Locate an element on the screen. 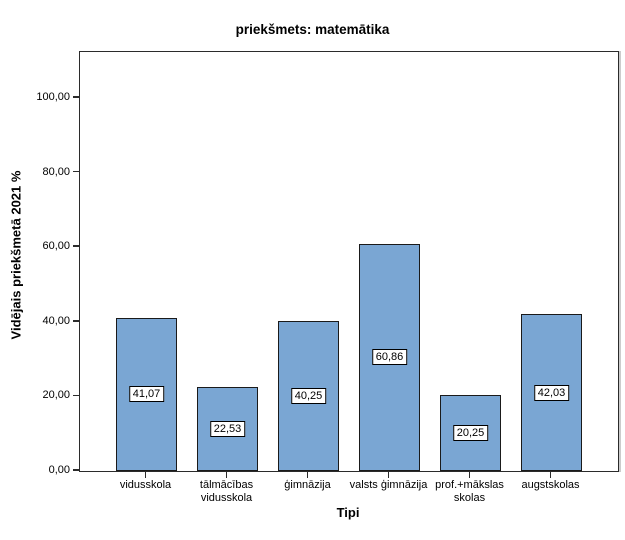 The height and width of the screenshot is (540, 625). bar: 40,25 is located at coordinates (308, 395).